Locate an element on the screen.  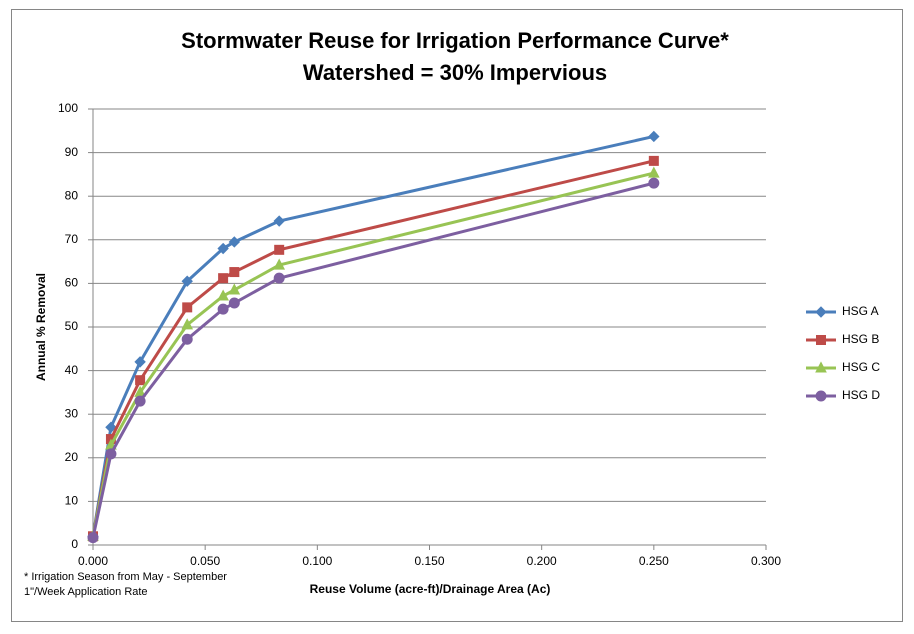
y-tick-label: 70 is located at coordinates (72, 239).